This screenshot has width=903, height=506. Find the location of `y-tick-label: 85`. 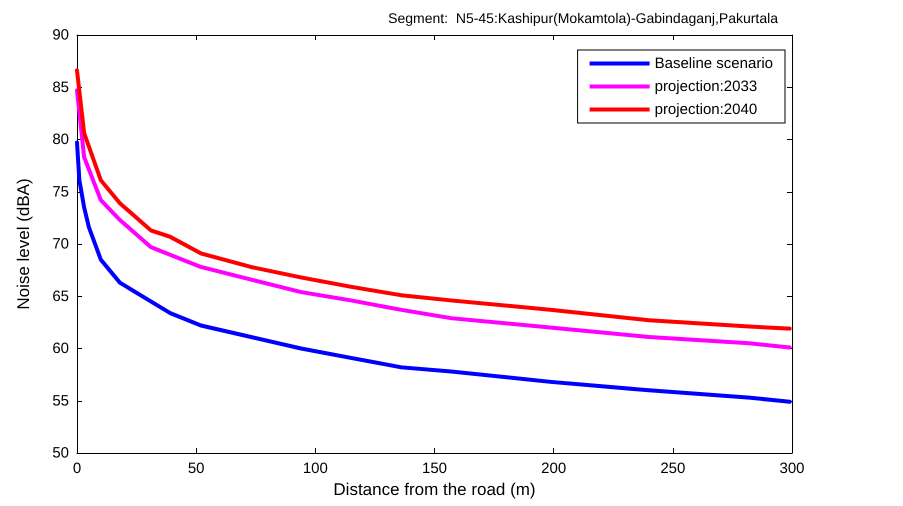

y-tick-label: 85 is located at coordinates (60, 87).